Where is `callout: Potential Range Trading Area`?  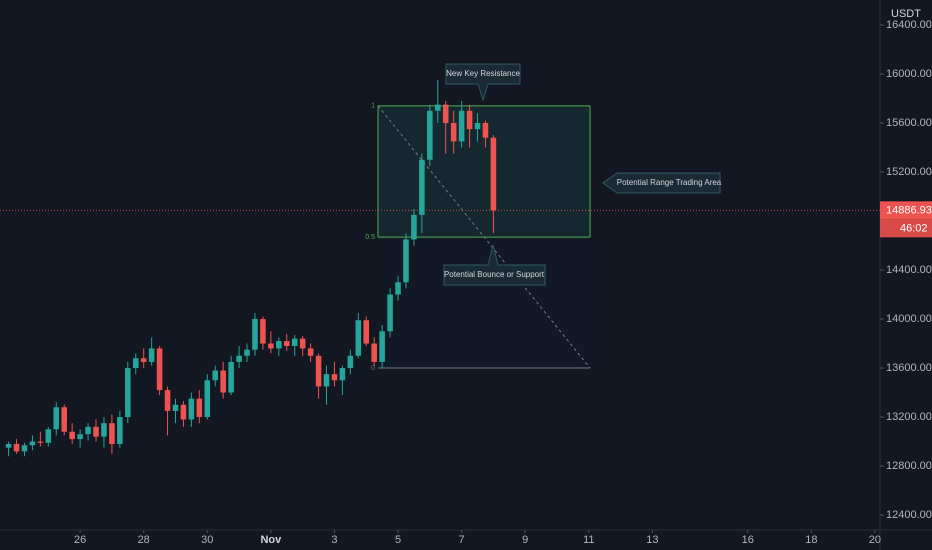
callout: Potential Range Trading Area is located at coordinates (662, 183).